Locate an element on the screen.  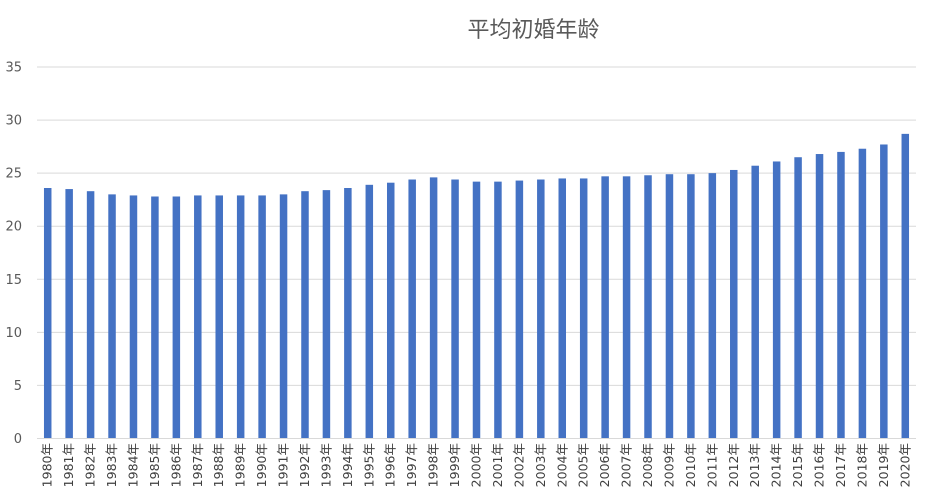
x-tick-label: 2000年 is located at coordinates (476, 465).